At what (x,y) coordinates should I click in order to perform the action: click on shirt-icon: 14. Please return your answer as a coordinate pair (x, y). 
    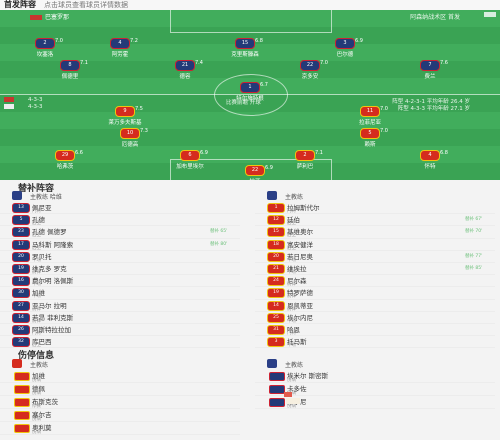
    Looking at the image, I should click on (276, 305).